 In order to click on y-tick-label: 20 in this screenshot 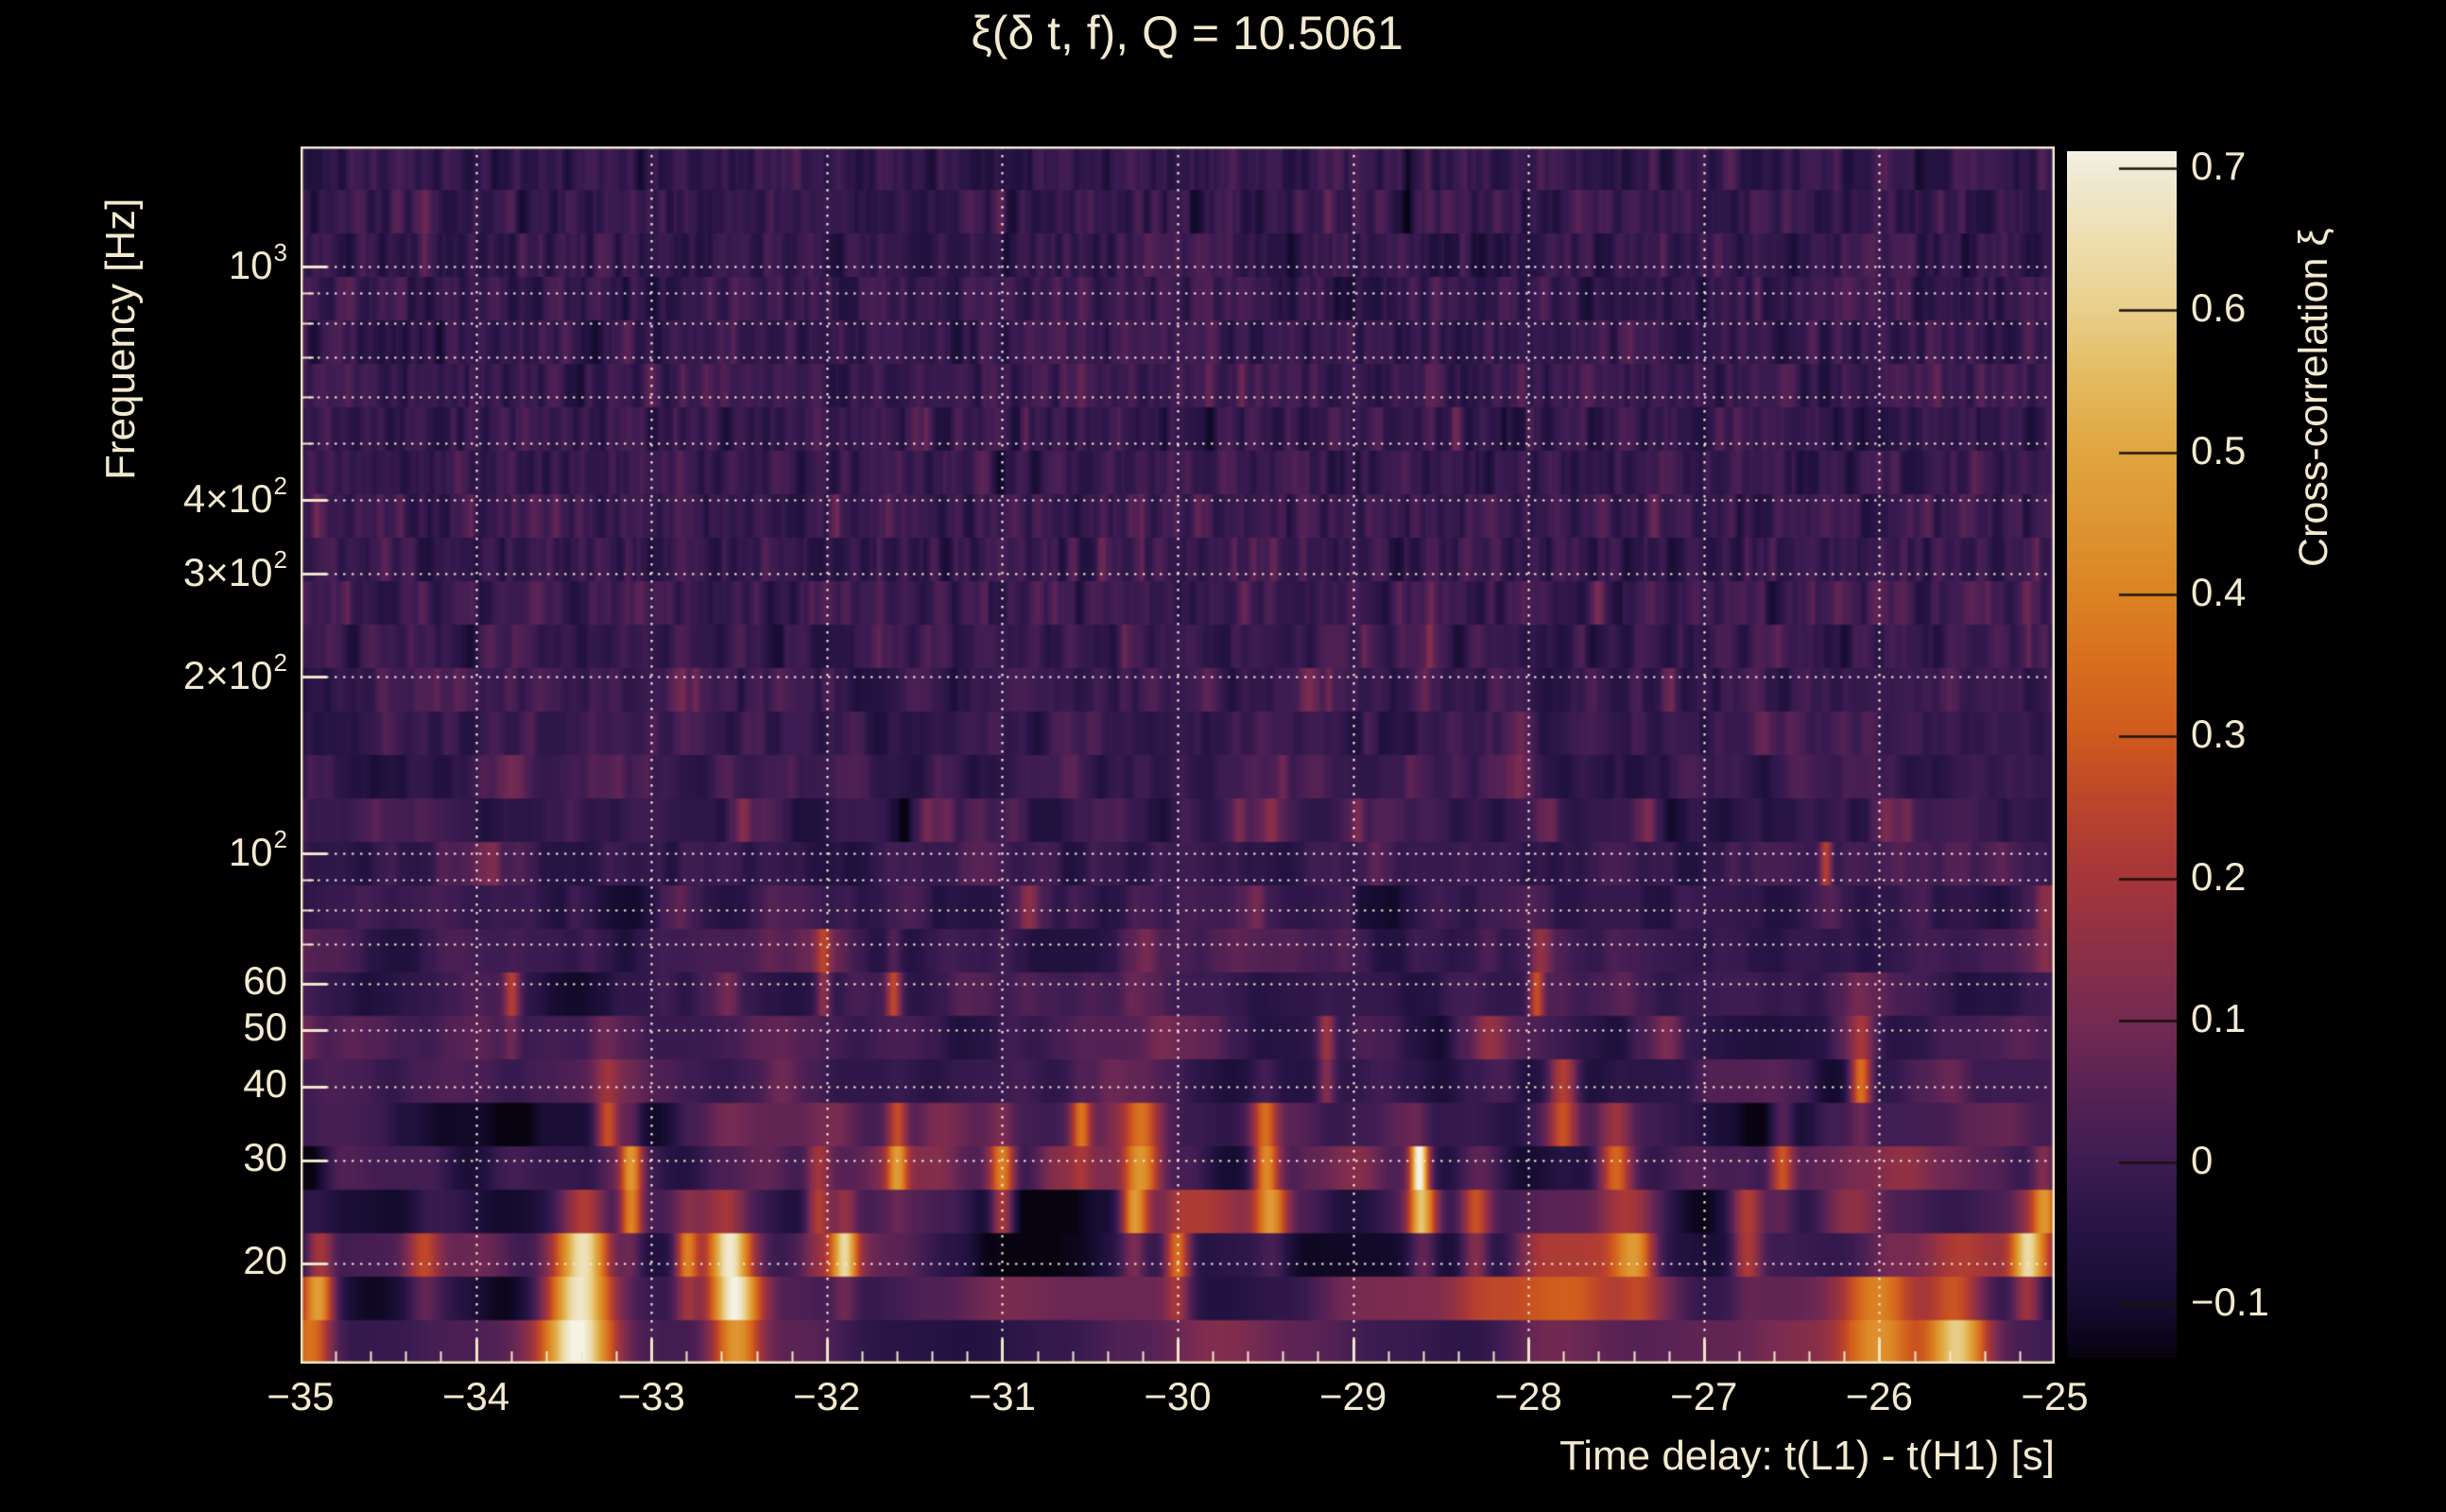, I will do `click(265, 1259)`.